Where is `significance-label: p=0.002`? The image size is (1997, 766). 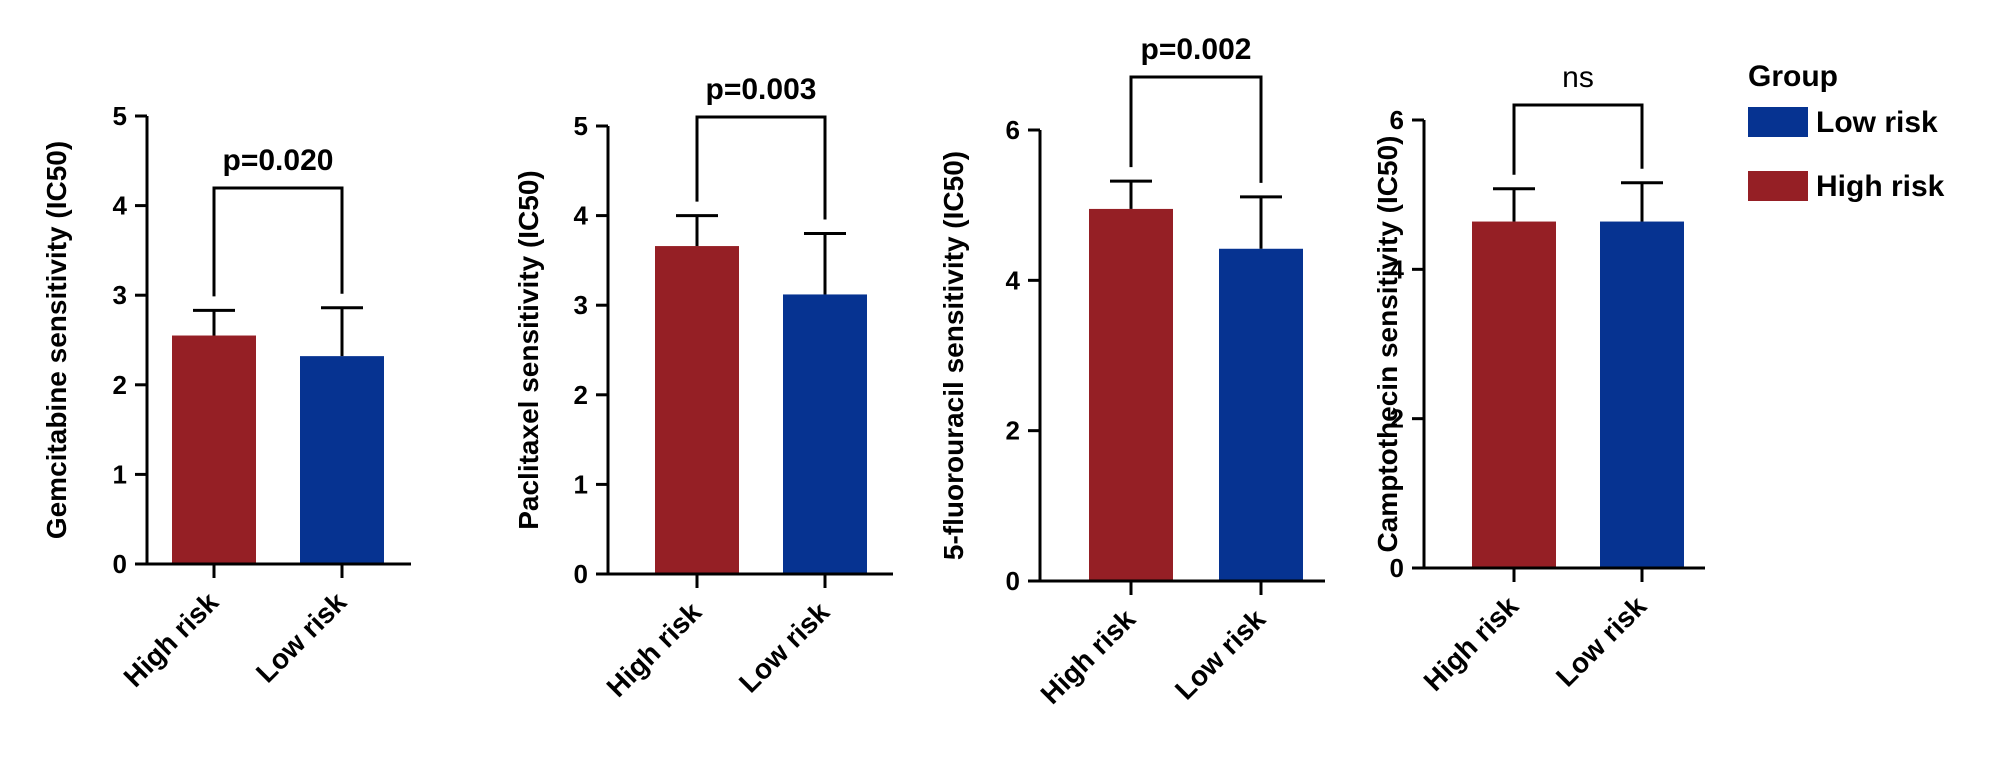 significance-label: p=0.002 is located at coordinates (1196, 49).